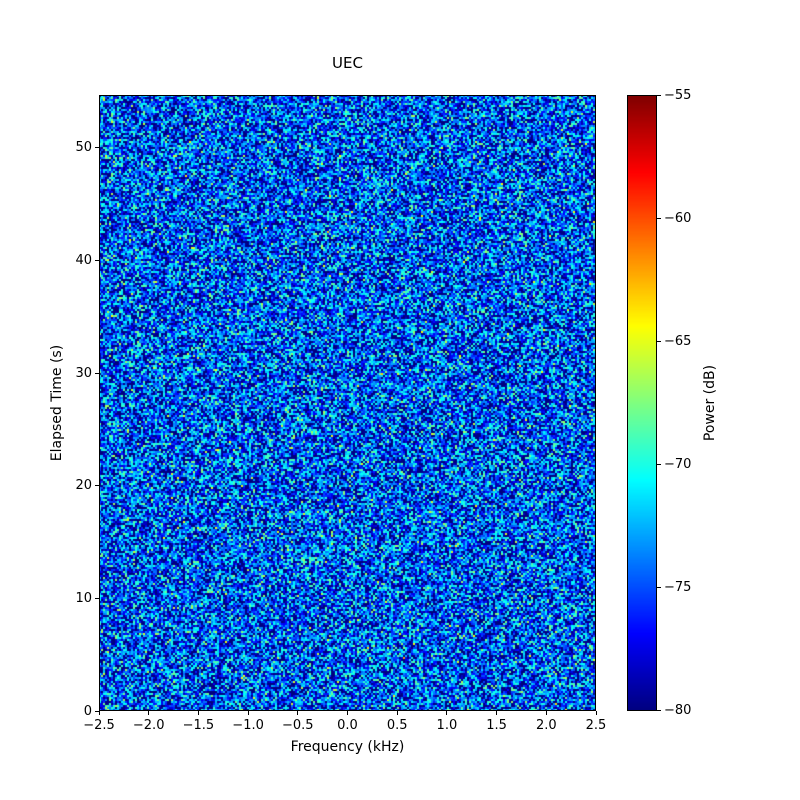 This screenshot has height=800, width=800. What do you see at coordinates (347, 747) in the screenshot?
I see `x-axis-label: Frequency (kHz)` at bounding box center [347, 747].